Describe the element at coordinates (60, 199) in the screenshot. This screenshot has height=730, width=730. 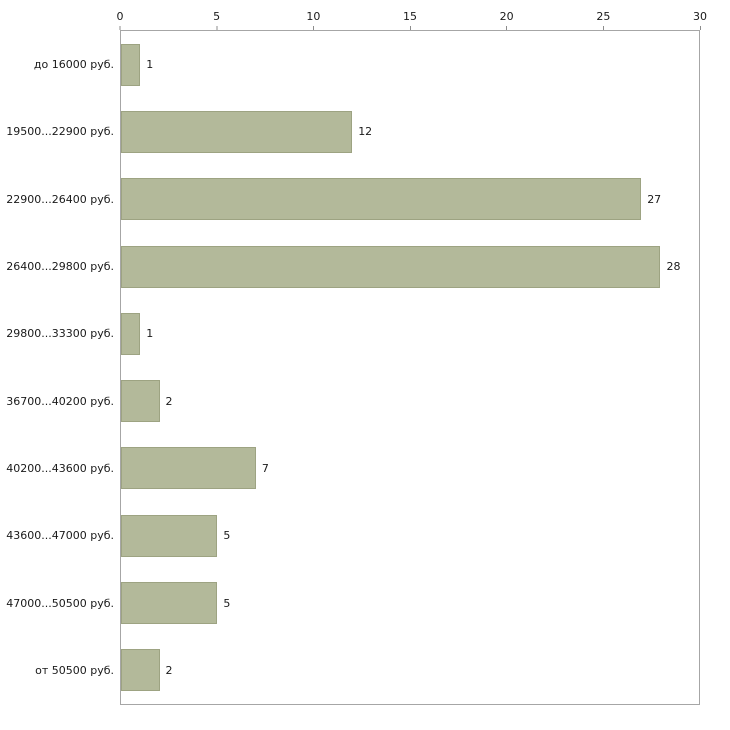
I see `category-label: 22900...26400 руб.` at that location.